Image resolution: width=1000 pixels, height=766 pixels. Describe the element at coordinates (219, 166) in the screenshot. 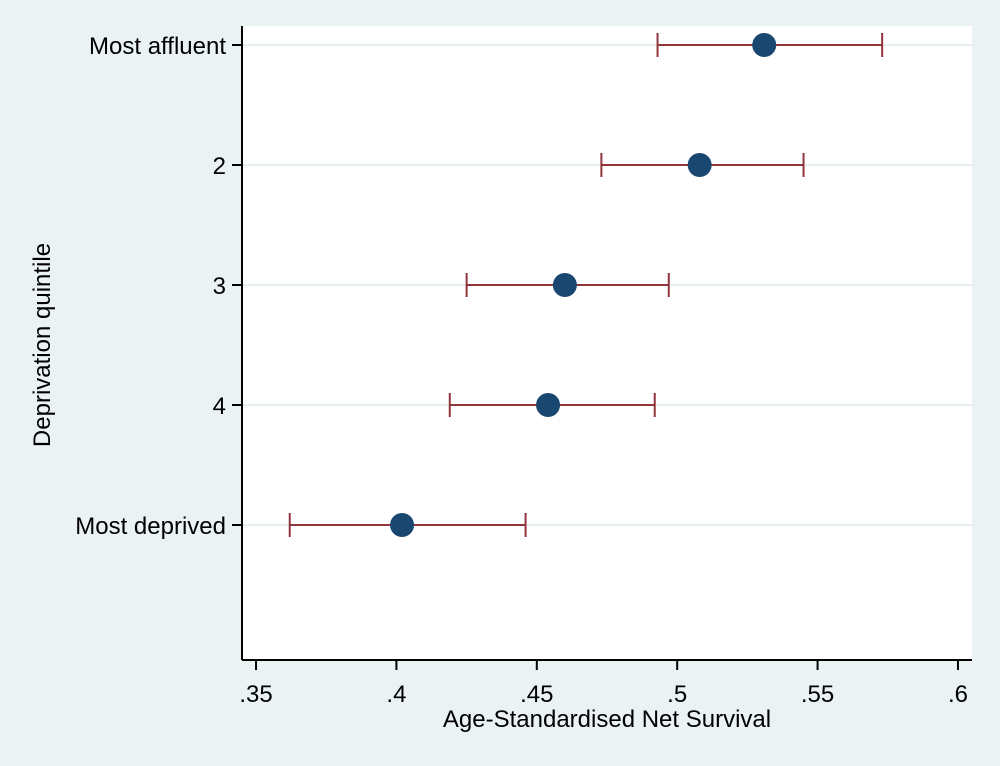

I see `y-tick-label: 2` at that location.